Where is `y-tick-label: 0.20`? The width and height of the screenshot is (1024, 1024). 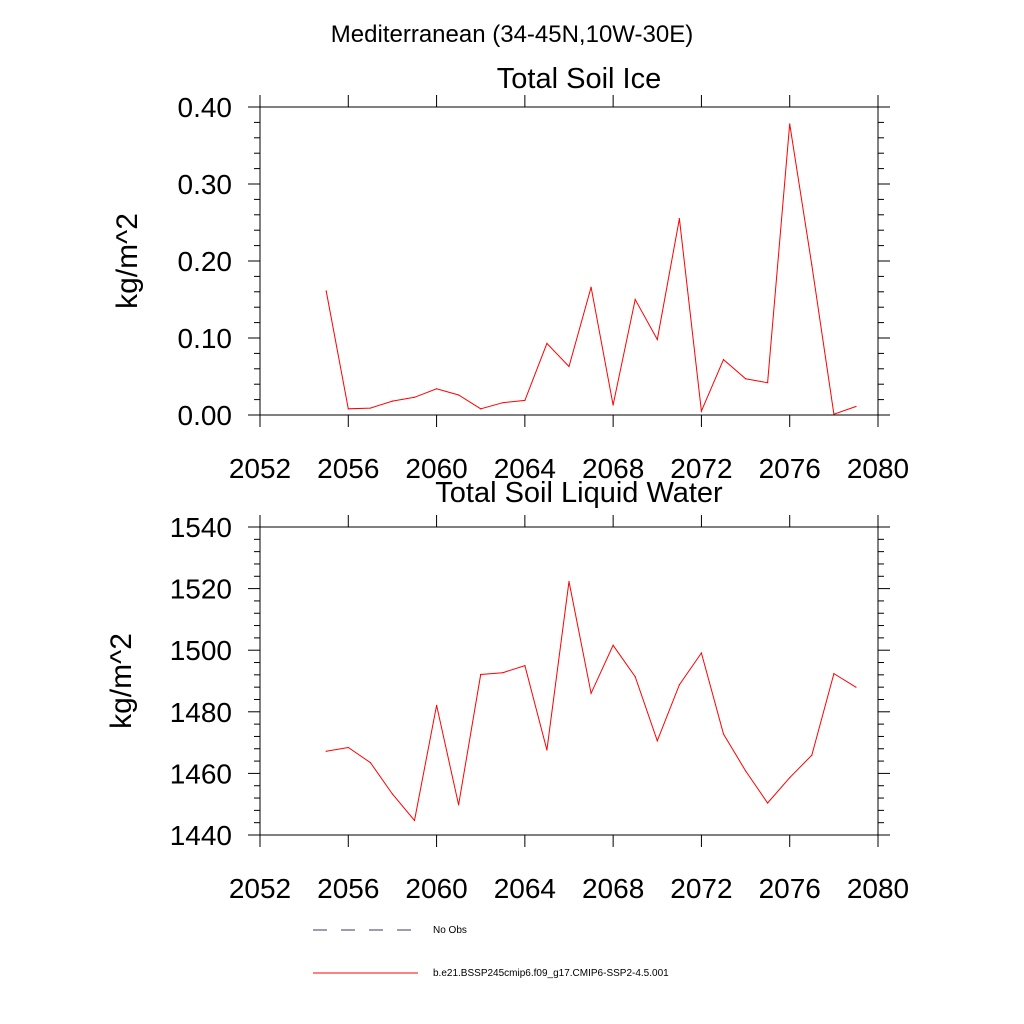
y-tick-label: 0.20 is located at coordinates (205, 261).